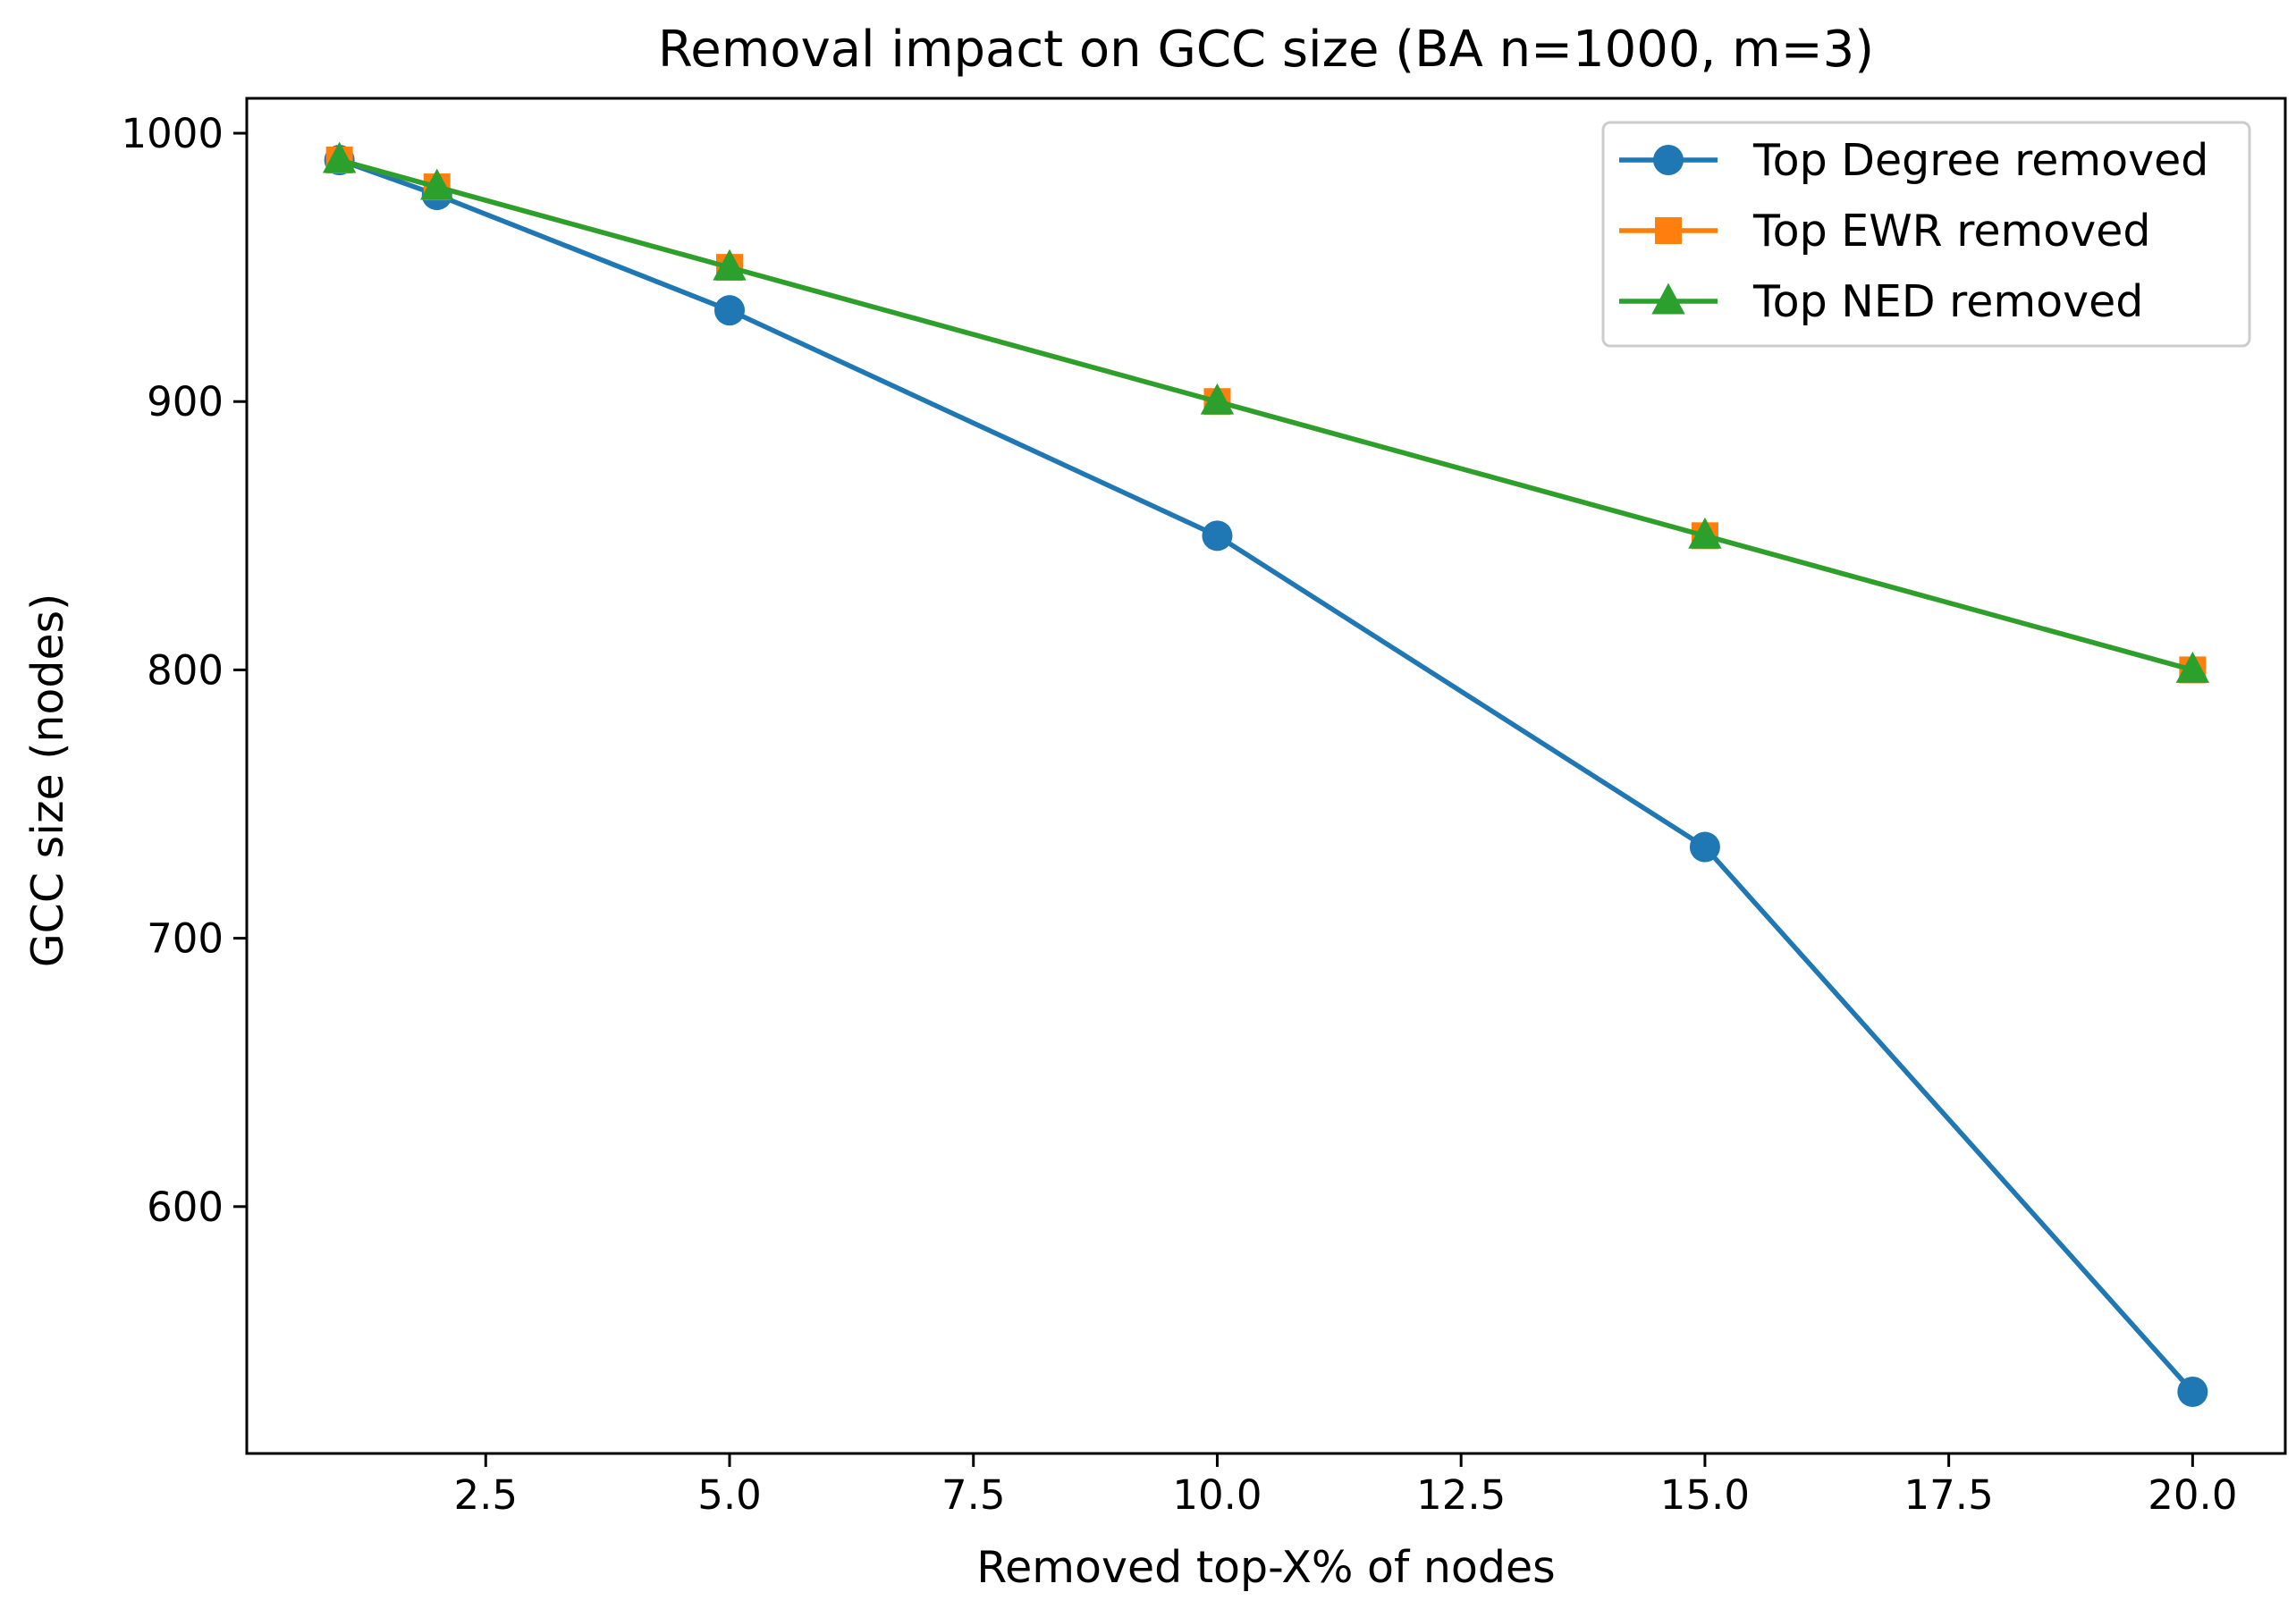  I want to click on x-tick-label: 17.5, so click(1949, 1495).